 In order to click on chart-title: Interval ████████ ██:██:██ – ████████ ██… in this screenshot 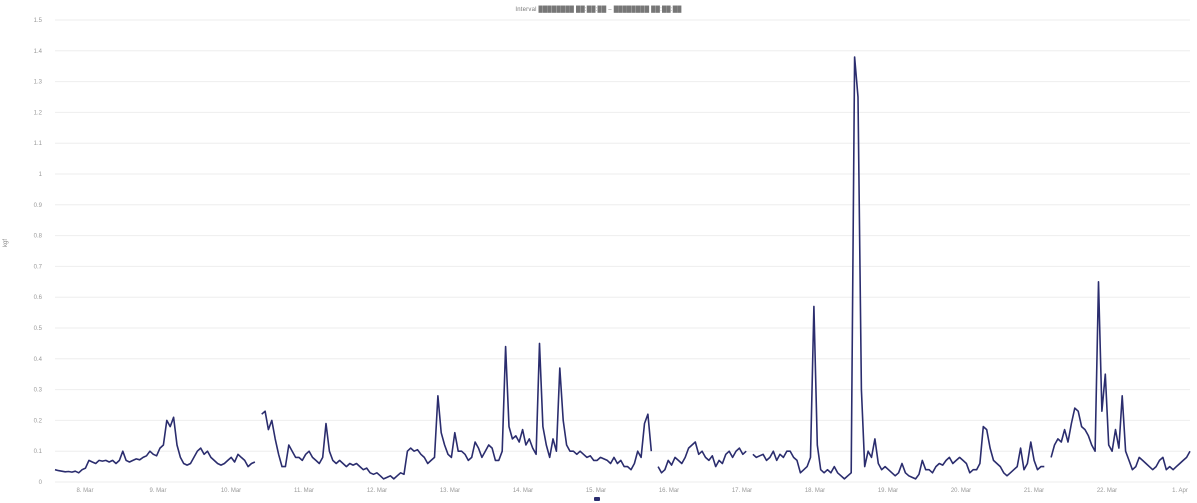, I will do `click(598, 10)`.